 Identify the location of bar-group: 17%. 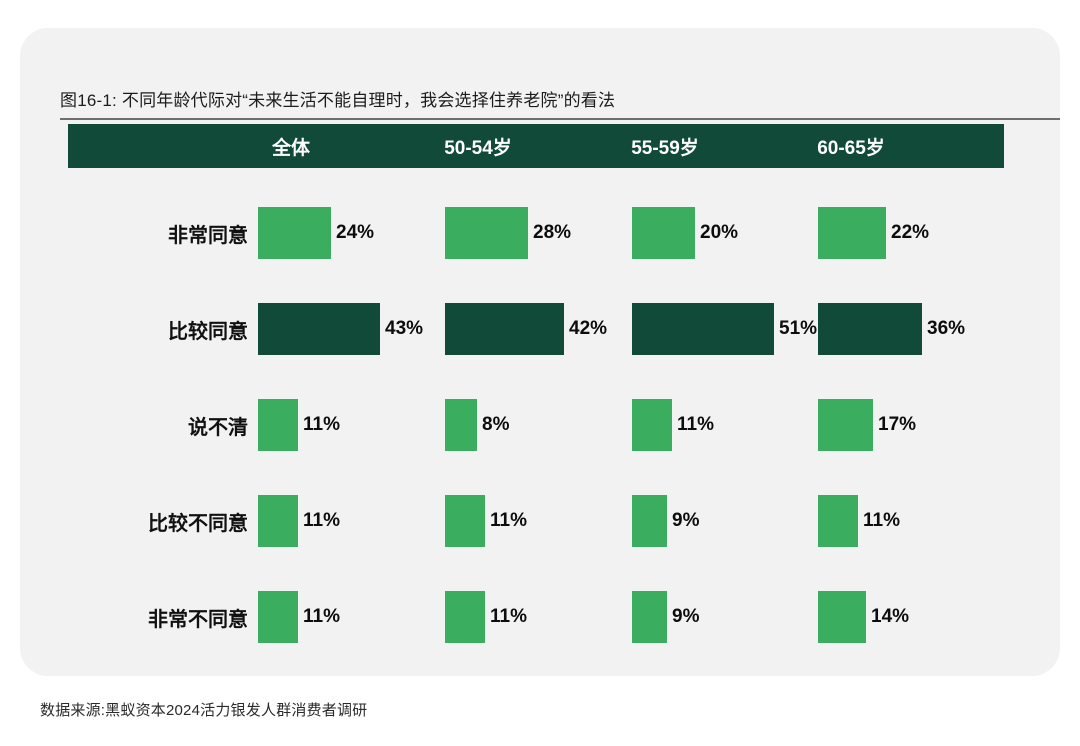
(867, 425).